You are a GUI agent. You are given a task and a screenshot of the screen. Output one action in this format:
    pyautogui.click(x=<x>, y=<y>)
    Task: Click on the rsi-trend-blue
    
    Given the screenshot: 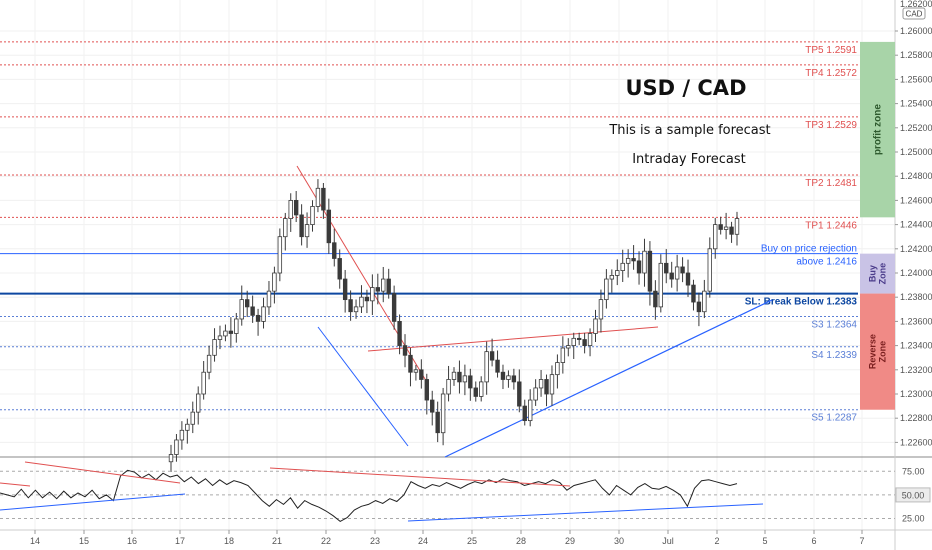 What is the action you would take?
    pyautogui.click(x=93, y=502)
    